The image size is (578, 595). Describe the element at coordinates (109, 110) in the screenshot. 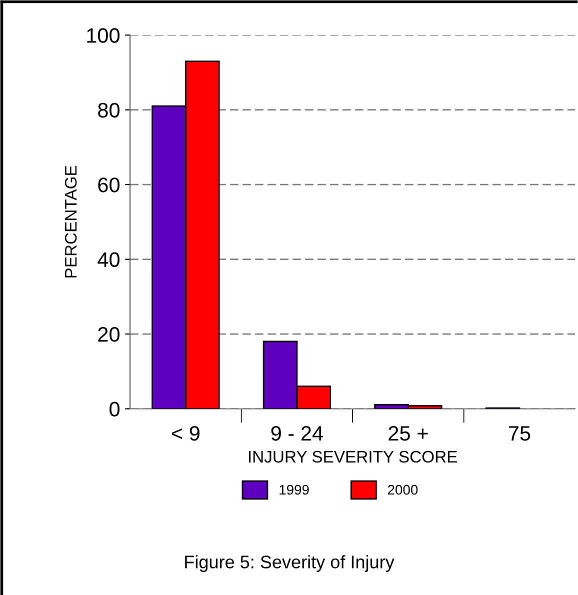

I see `y-tick-label: 80` at that location.